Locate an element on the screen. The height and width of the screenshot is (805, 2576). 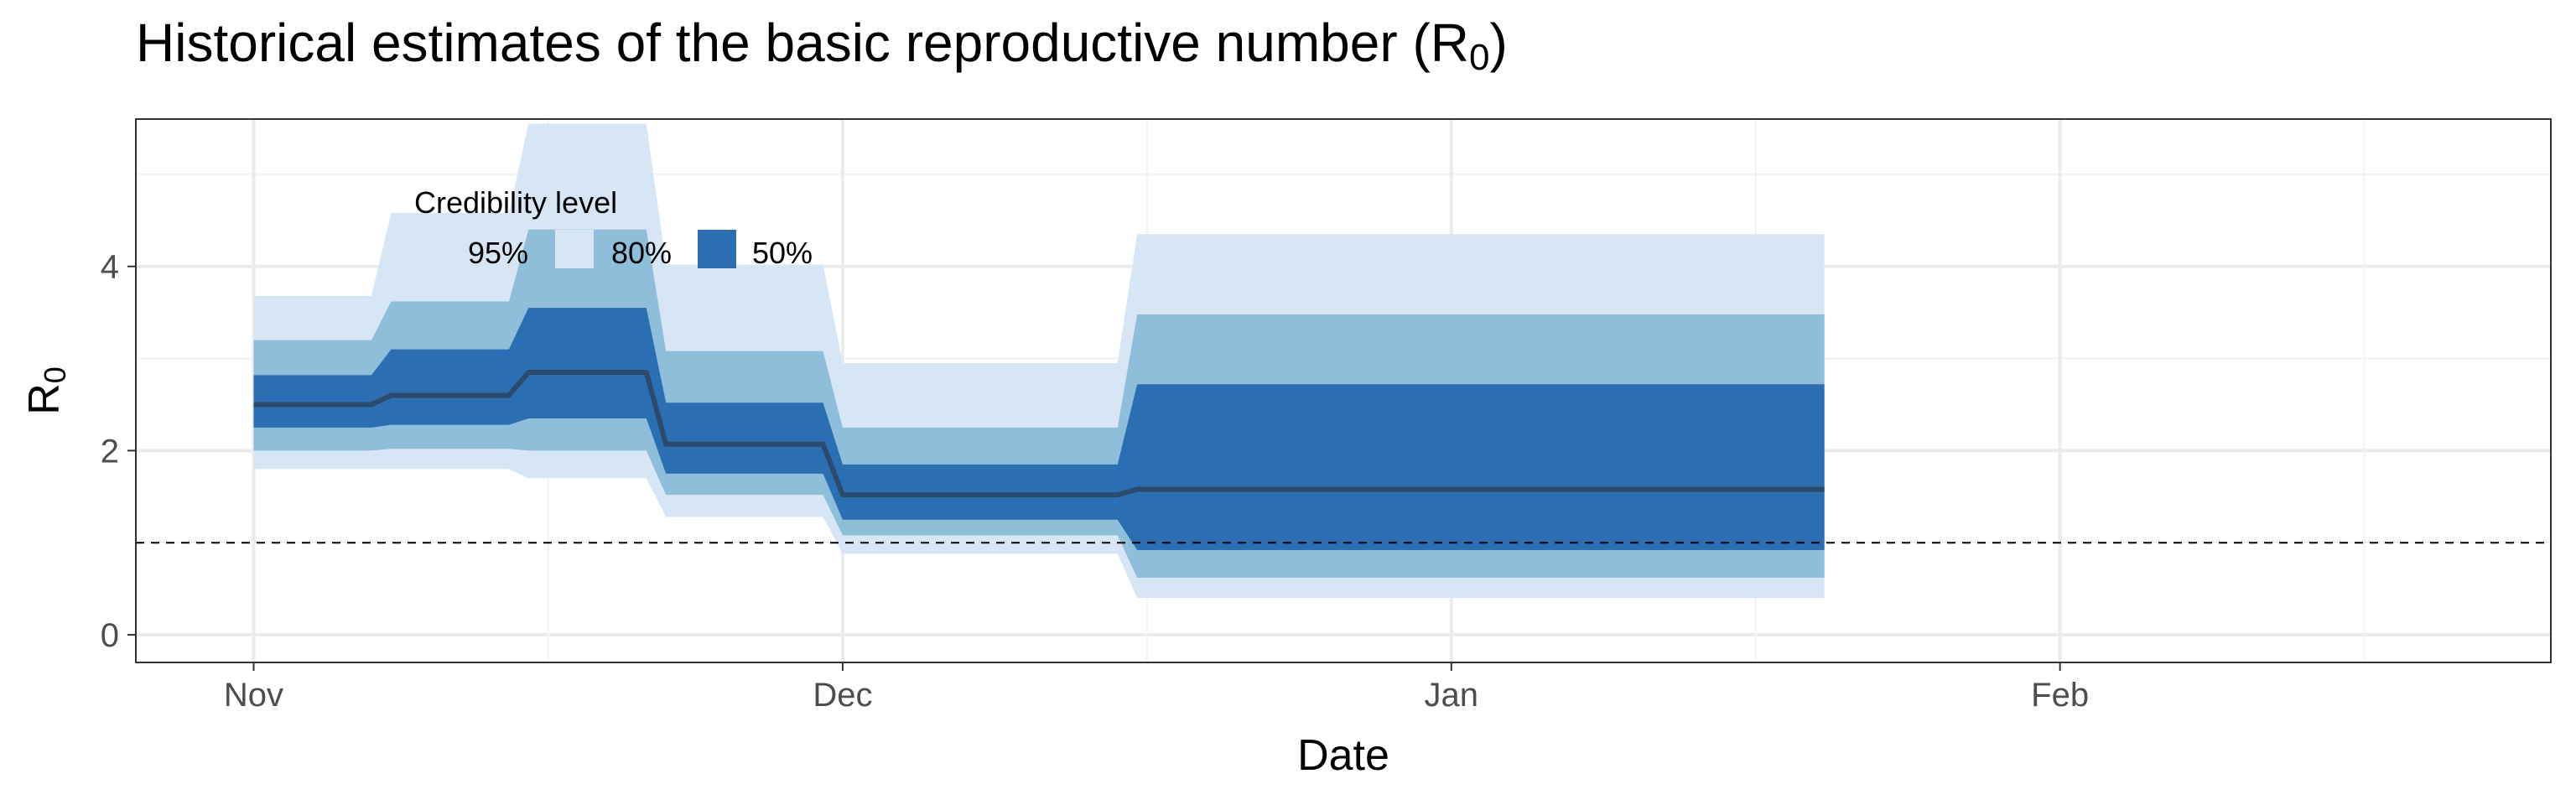
y-tick-label: 0 is located at coordinates (110, 635).